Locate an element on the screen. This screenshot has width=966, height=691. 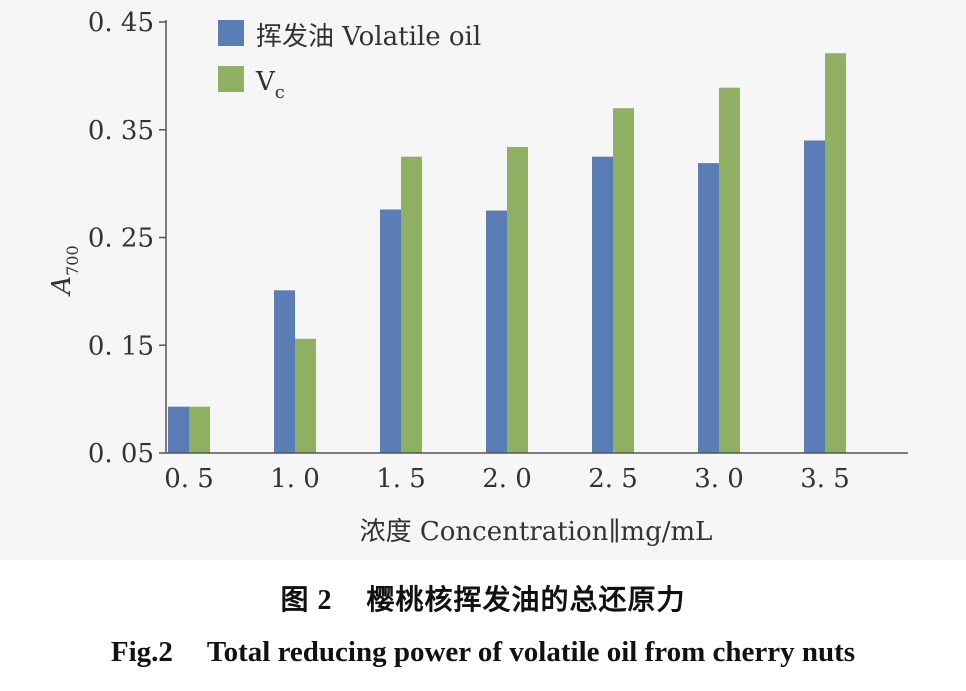
x-axis-label: 浓度 Concentration∥mg/mL is located at coordinates (536, 532).